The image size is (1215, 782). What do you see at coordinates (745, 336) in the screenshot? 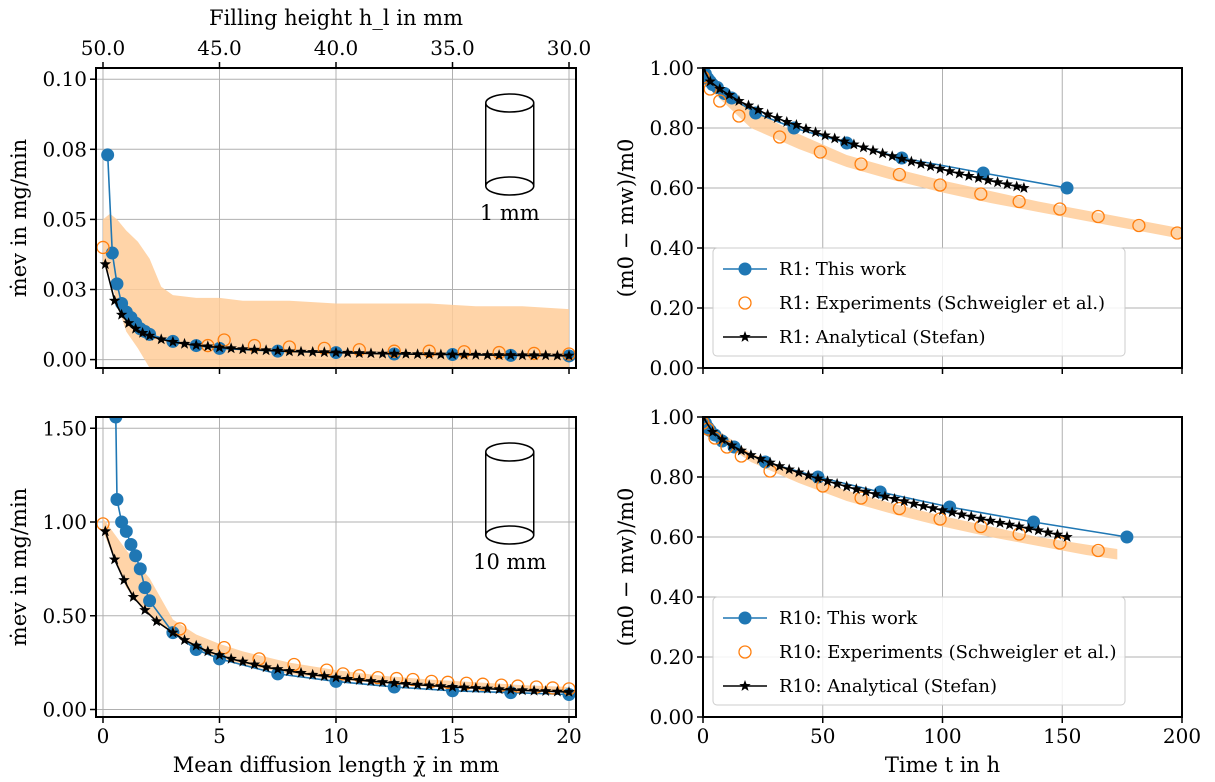
I see `legend-marker-analytical` at bounding box center [745, 336].